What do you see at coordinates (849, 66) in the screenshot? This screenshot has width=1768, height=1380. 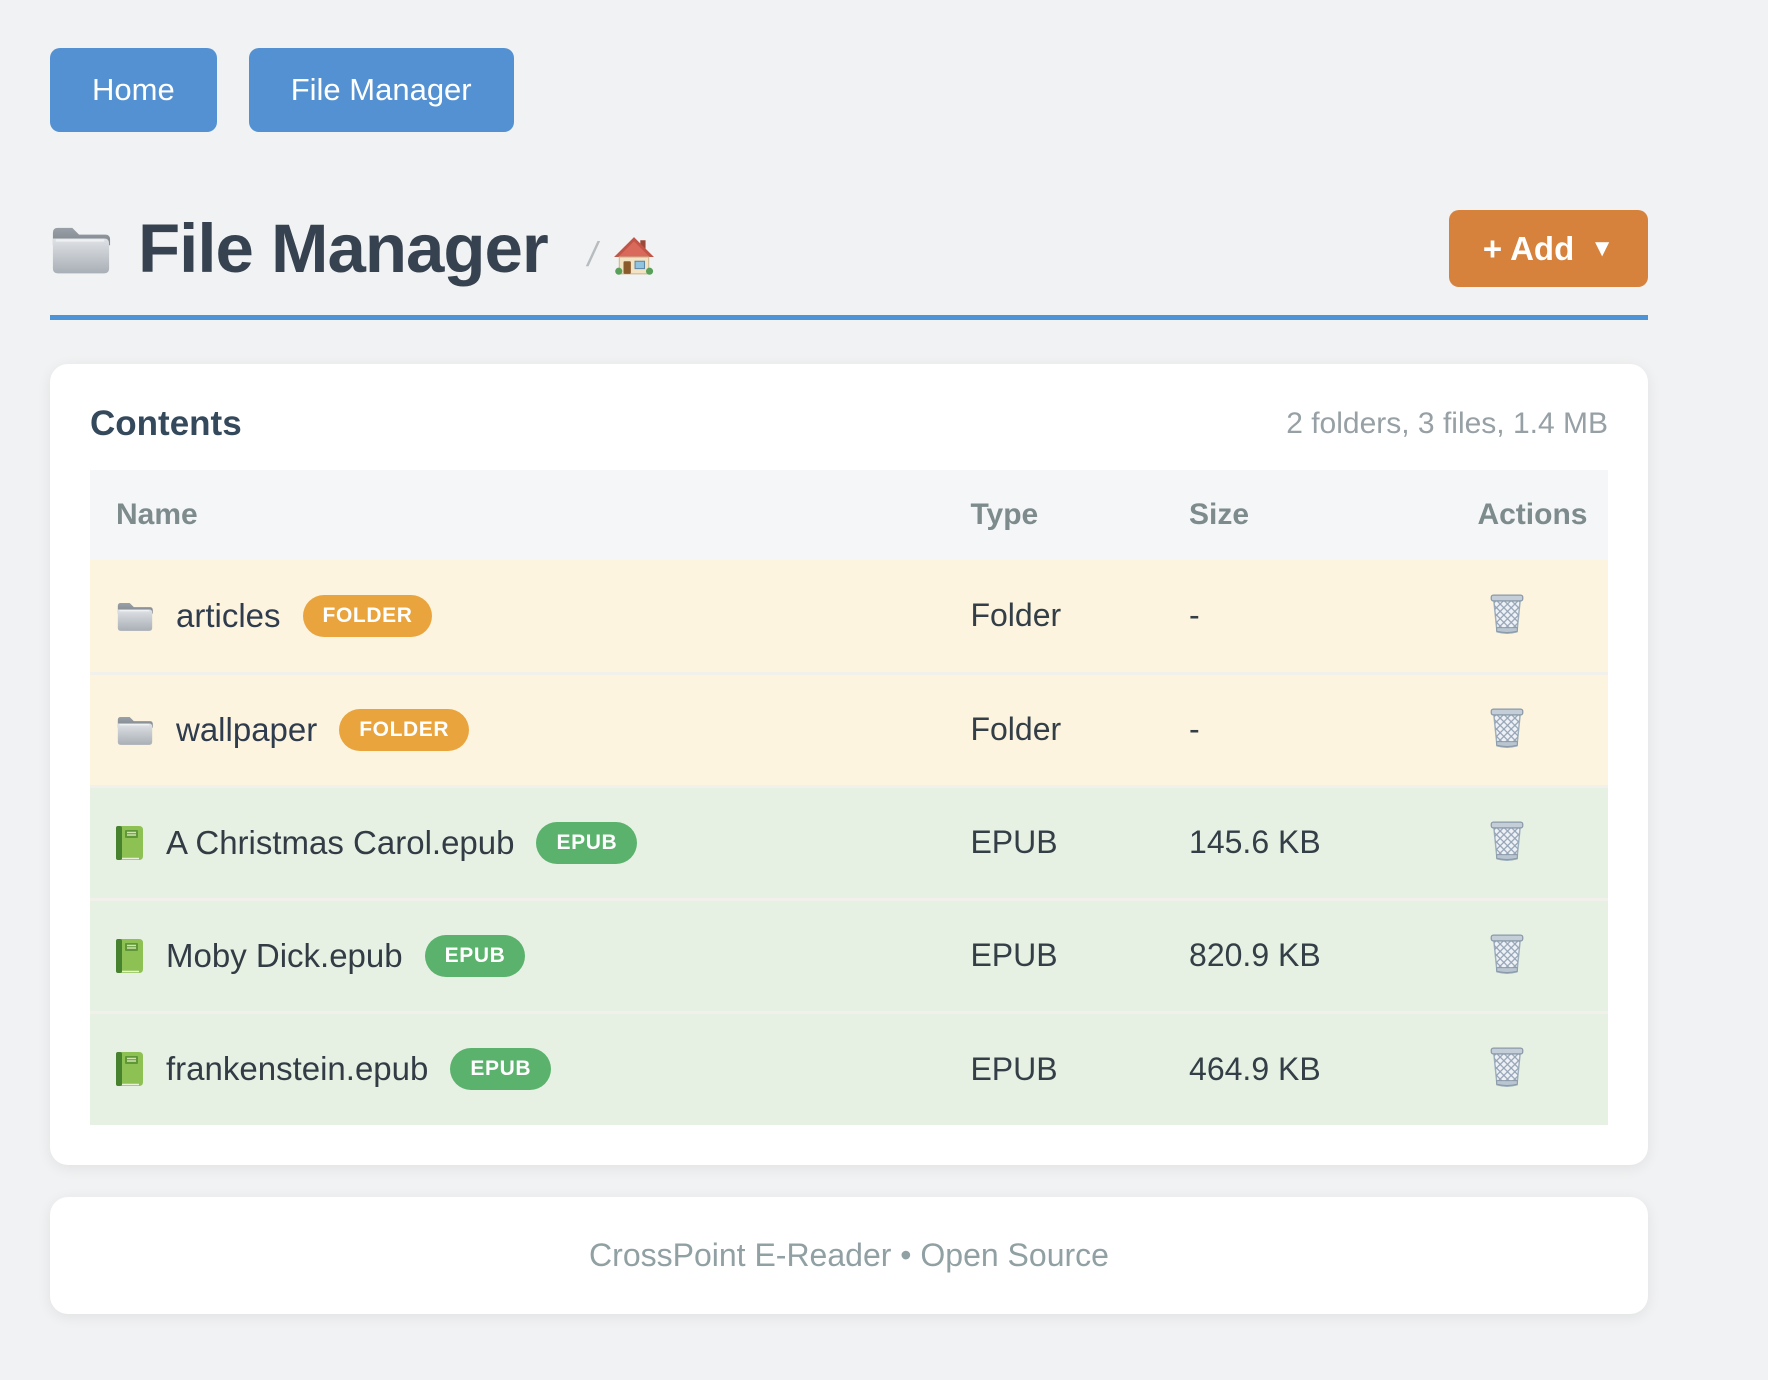 I see `top-nav: Home File Manager` at bounding box center [849, 66].